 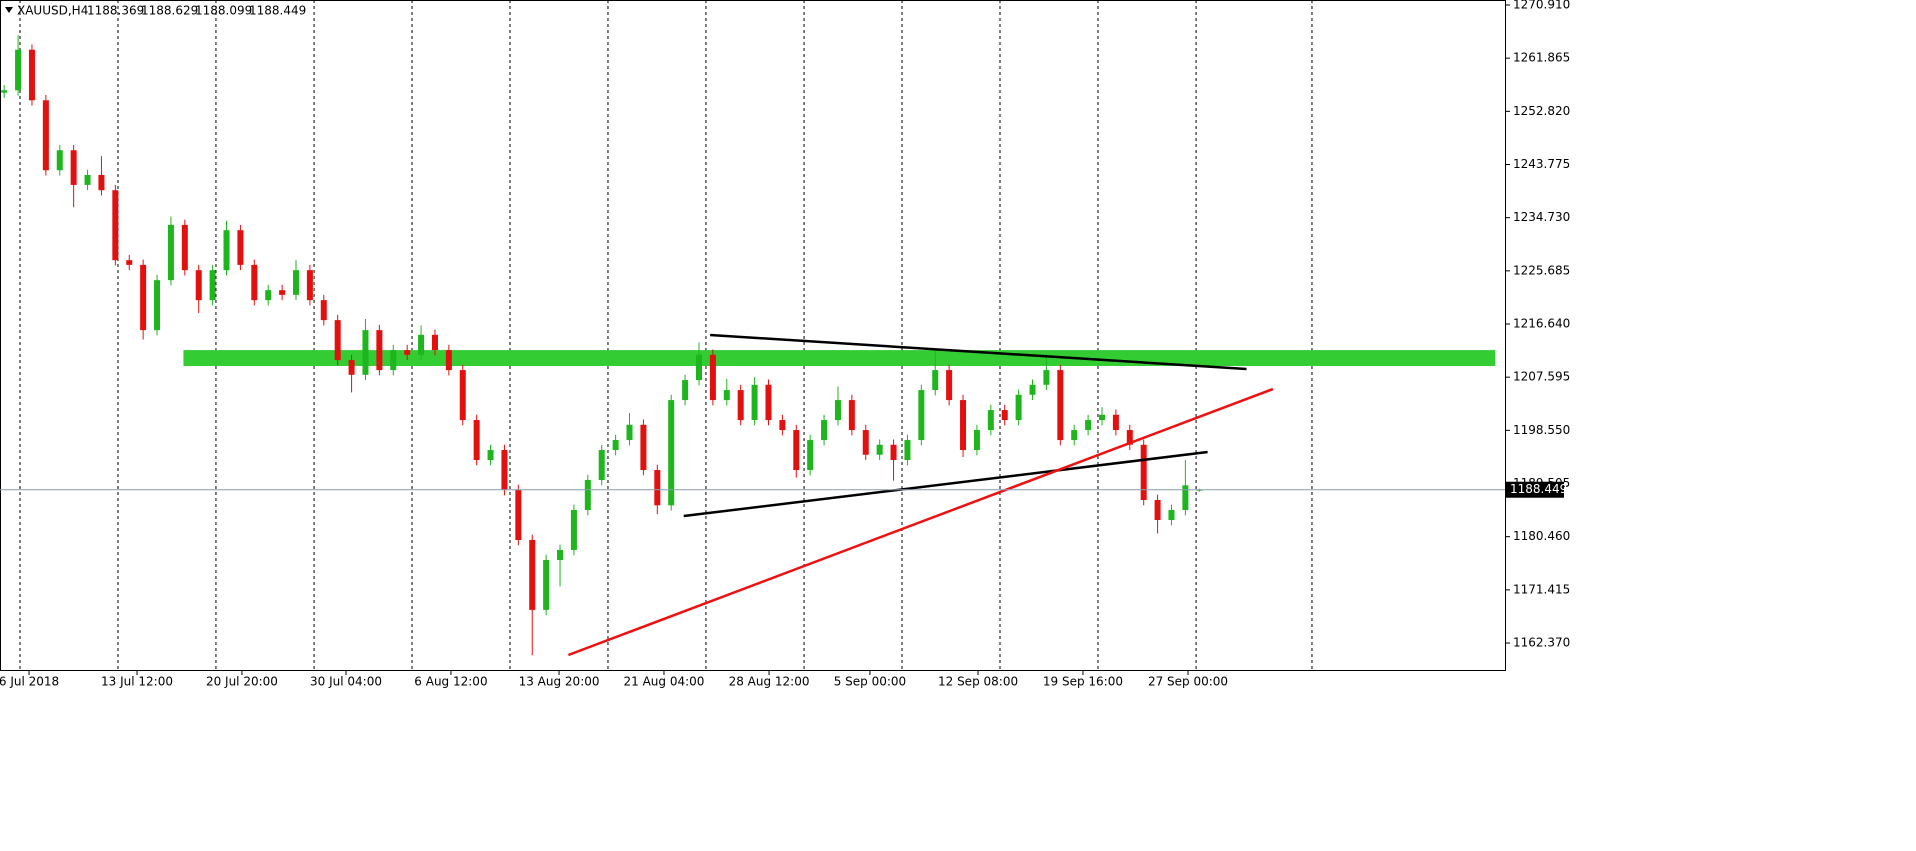 What do you see at coordinates (664, 682) in the screenshot?
I see `x-tick-label: 21 Aug 04:00` at bounding box center [664, 682].